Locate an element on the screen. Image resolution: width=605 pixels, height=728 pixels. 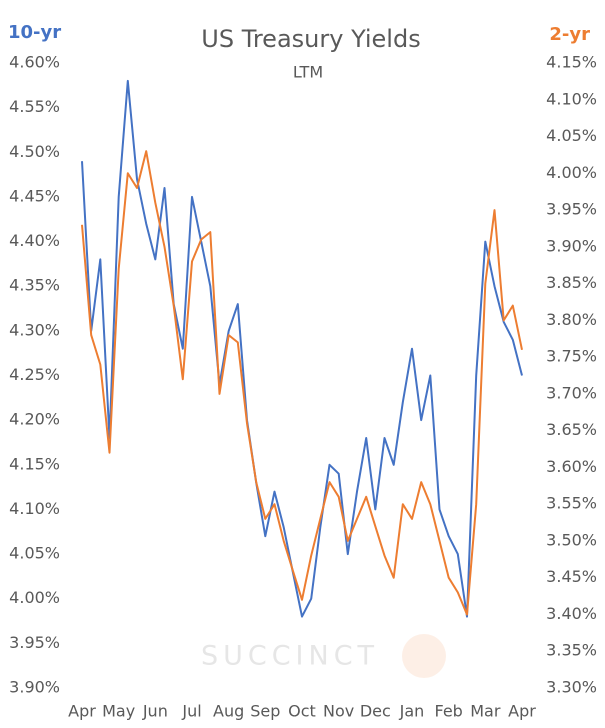
y2-tick-label: 4.15% is located at coordinates (571, 62).